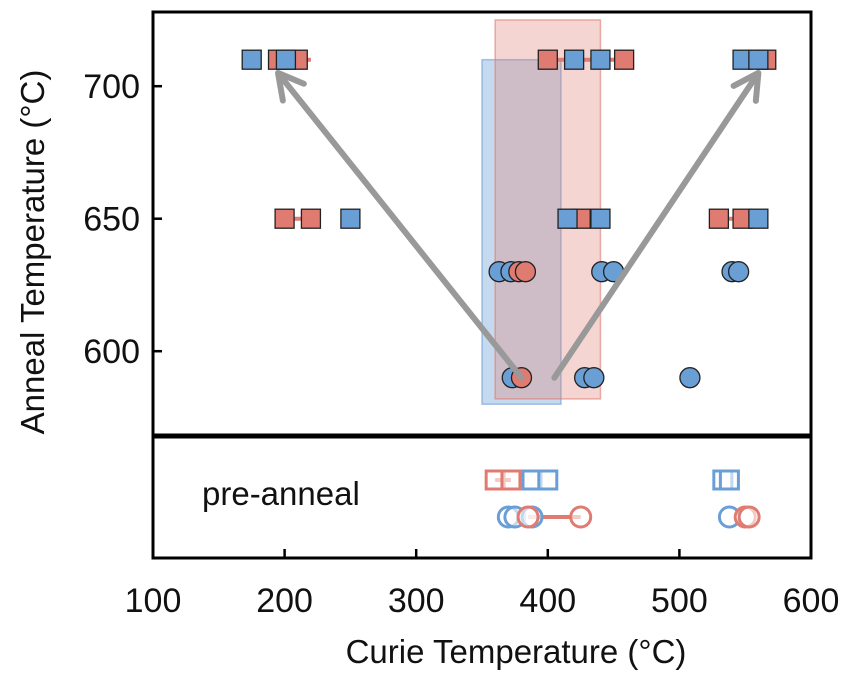  I want to click on x-tick-label: 100, so click(153, 601).